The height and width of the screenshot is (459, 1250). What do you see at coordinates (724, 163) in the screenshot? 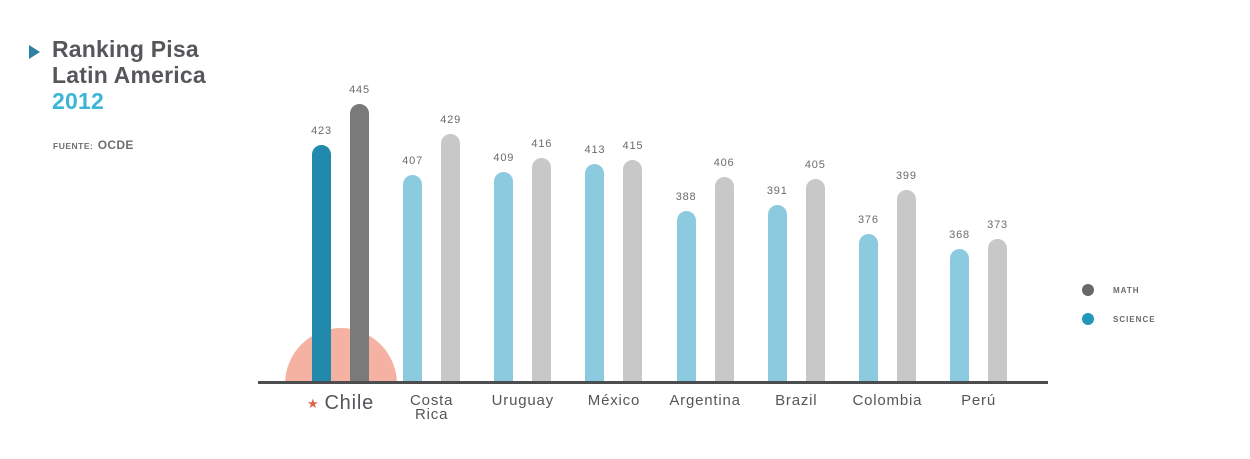
I see `value-label-math-argentina: 406` at bounding box center [724, 163].